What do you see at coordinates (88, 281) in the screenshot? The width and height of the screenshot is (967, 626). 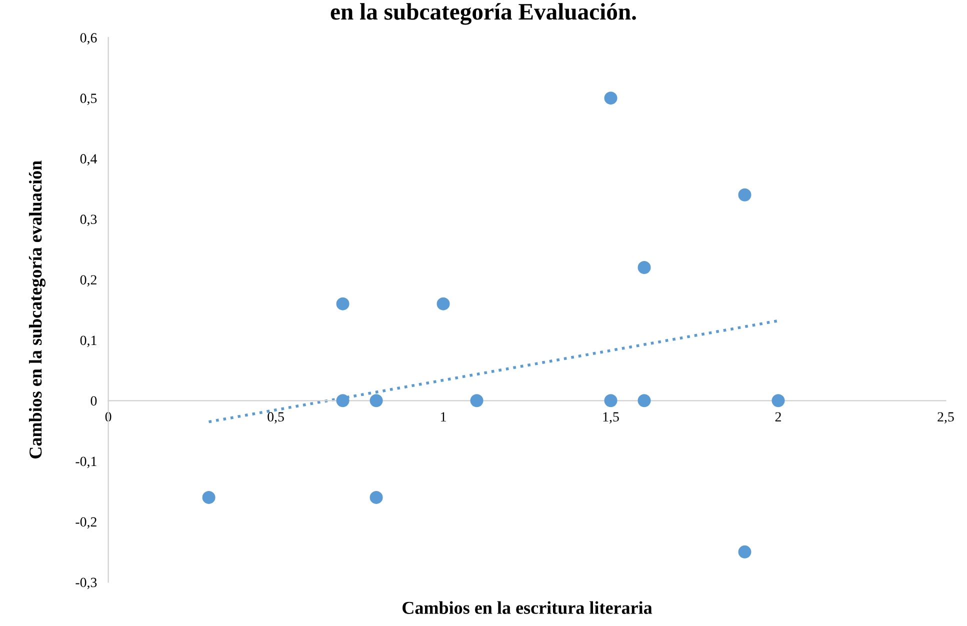 I see `y-tick-label: 0,2` at bounding box center [88, 281].